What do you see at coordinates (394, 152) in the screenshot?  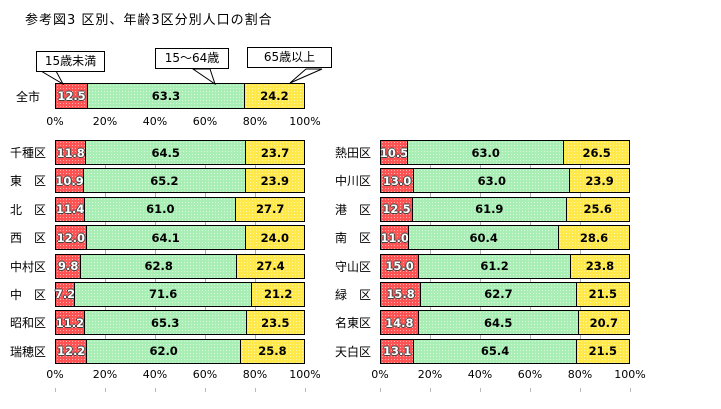 I see `bar-segment-under15: 10.5` at bounding box center [394, 152].